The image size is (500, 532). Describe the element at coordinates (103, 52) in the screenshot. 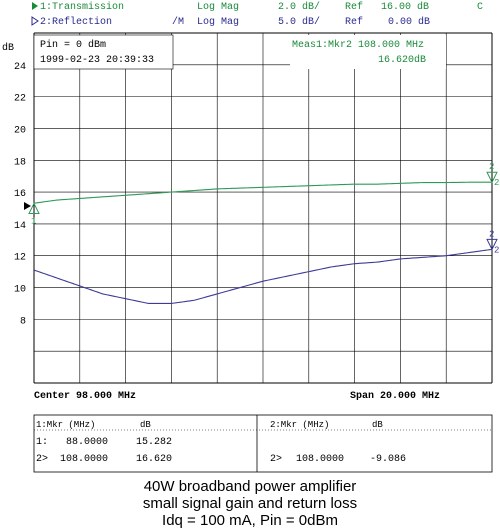

I see `annotation-box` at that location.